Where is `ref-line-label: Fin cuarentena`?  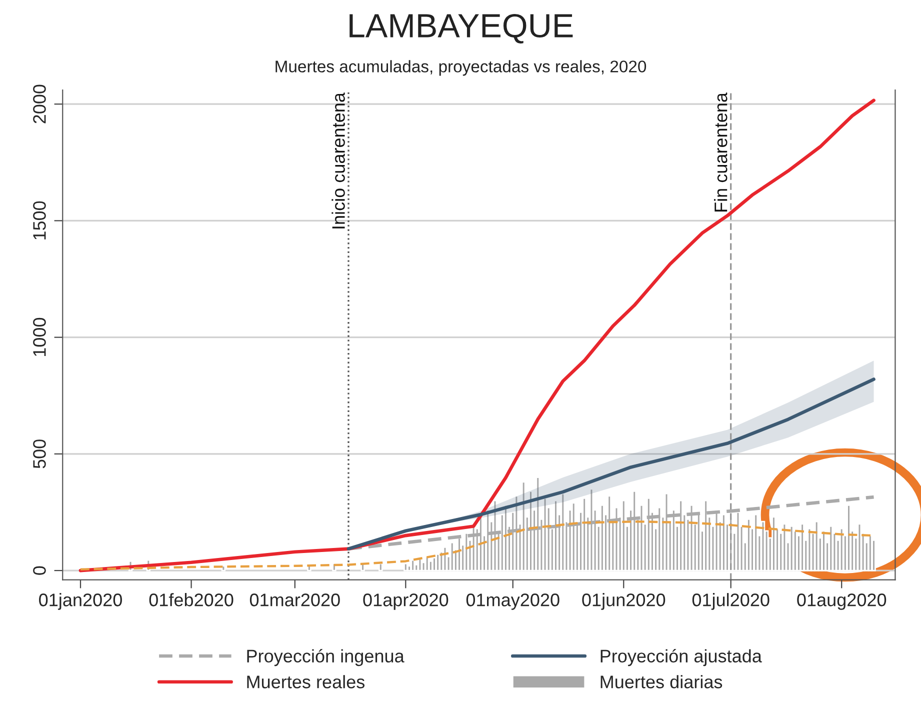 ref-line-label: Fin cuarentena is located at coordinates (721, 152).